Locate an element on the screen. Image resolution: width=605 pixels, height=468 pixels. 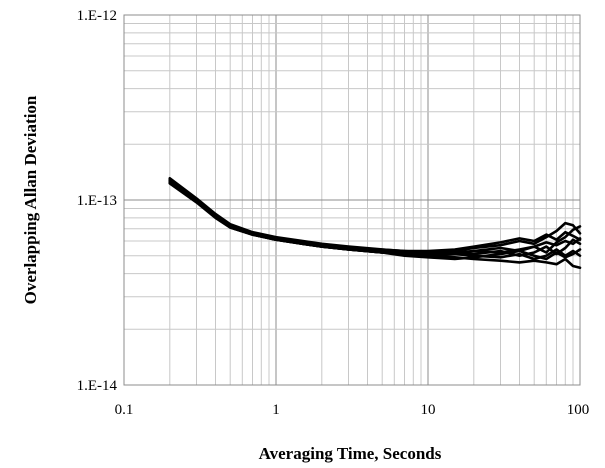
x-tick-label-0.1: 0.1 is located at coordinates (124, 410).